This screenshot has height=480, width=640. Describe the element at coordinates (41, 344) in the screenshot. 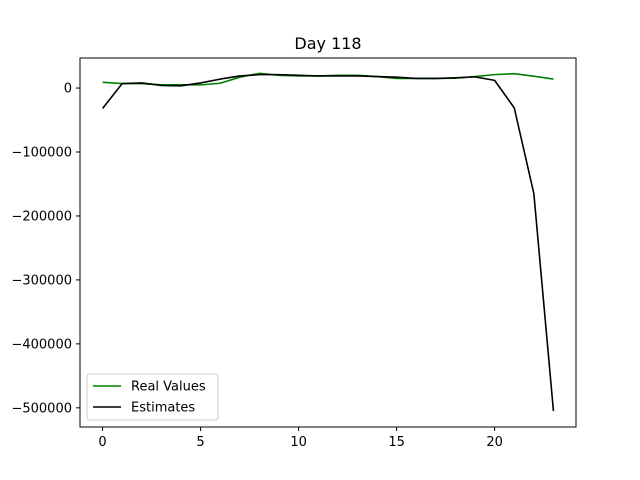

I see `y-tick-label: −400000` at that location.